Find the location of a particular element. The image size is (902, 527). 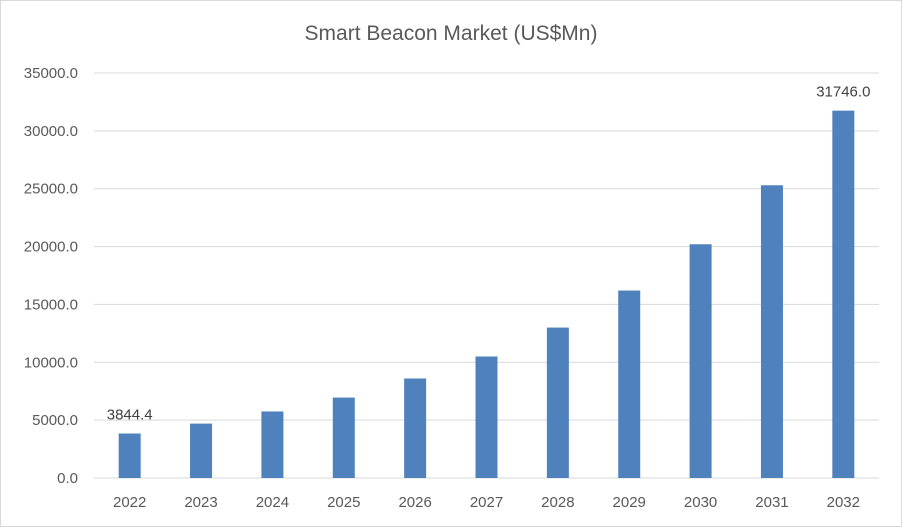

data-label-2032: 31746.0 is located at coordinates (843, 92).